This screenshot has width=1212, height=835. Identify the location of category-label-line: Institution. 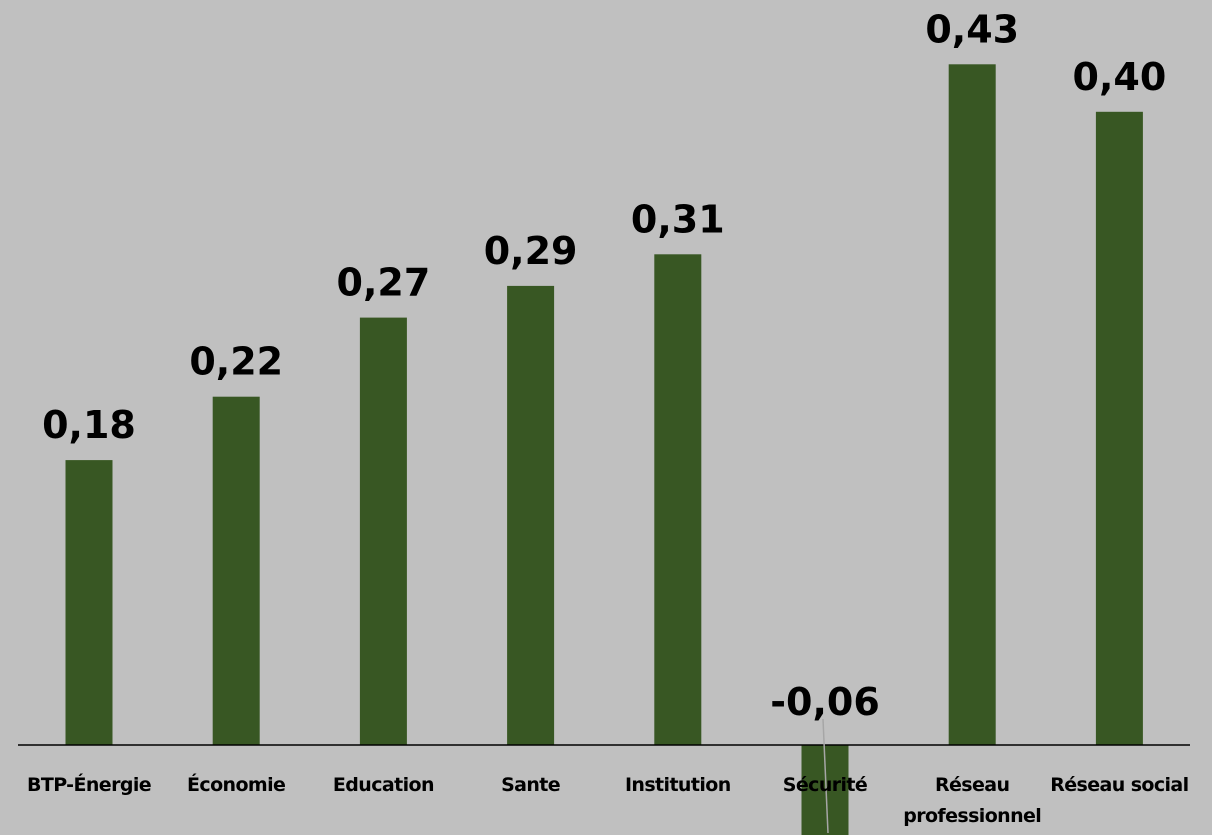
(678, 785).